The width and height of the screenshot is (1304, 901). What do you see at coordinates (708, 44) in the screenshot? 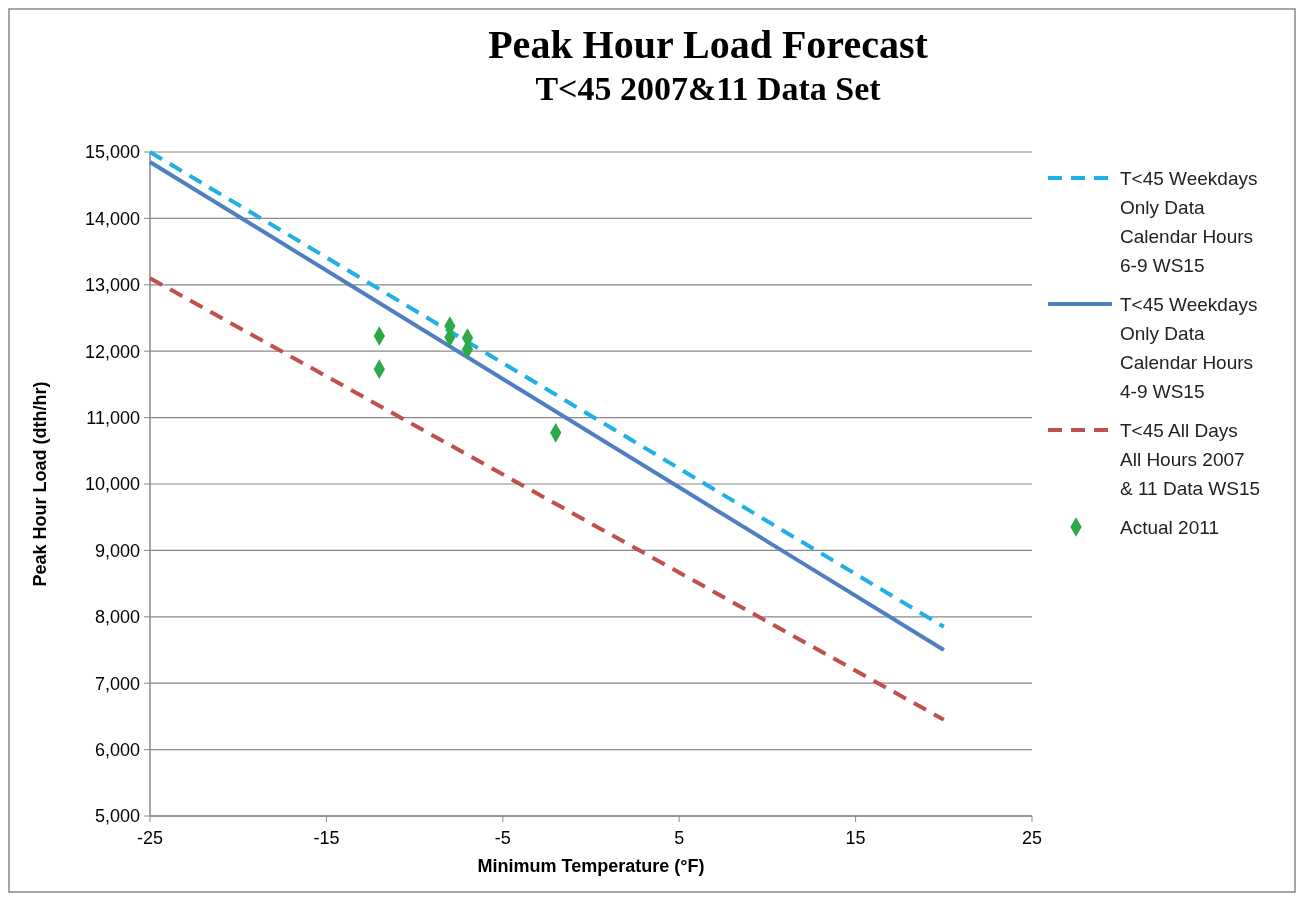
I see `chart-title: Peak Hour Load Forecast` at bounding box center [708, 44].